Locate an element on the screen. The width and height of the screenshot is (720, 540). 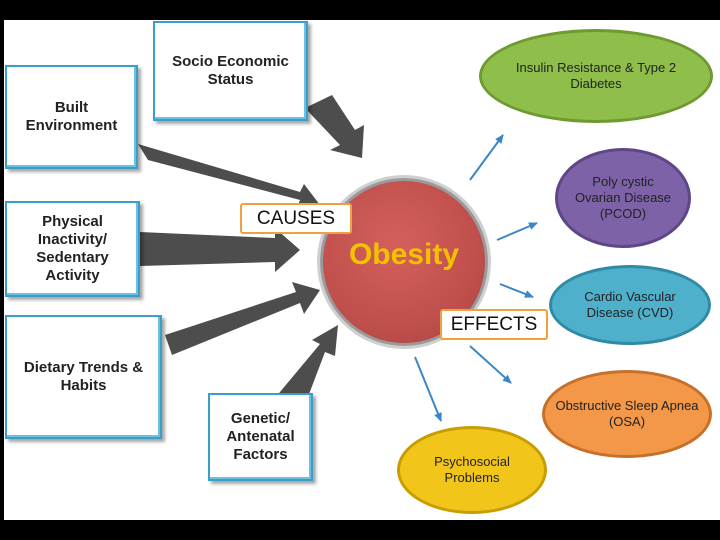
effect-insulin-resistance-label: Insulin Resistance & Type 2 Diabetes is located at coordinates (596, 75).